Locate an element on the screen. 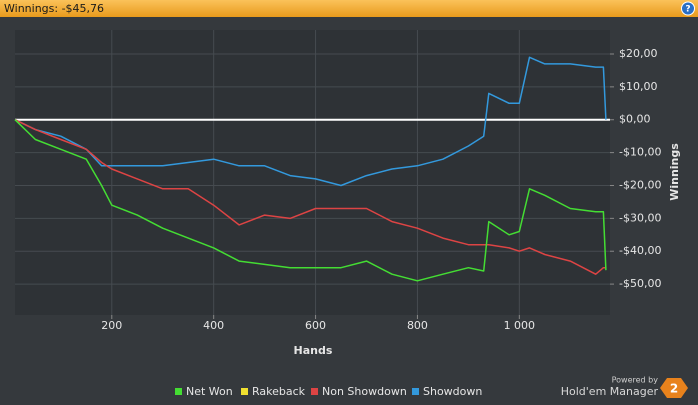 This screenshot has width=698, height=405. product-name: Hold'em Manager is located at coordinates (610, 391).